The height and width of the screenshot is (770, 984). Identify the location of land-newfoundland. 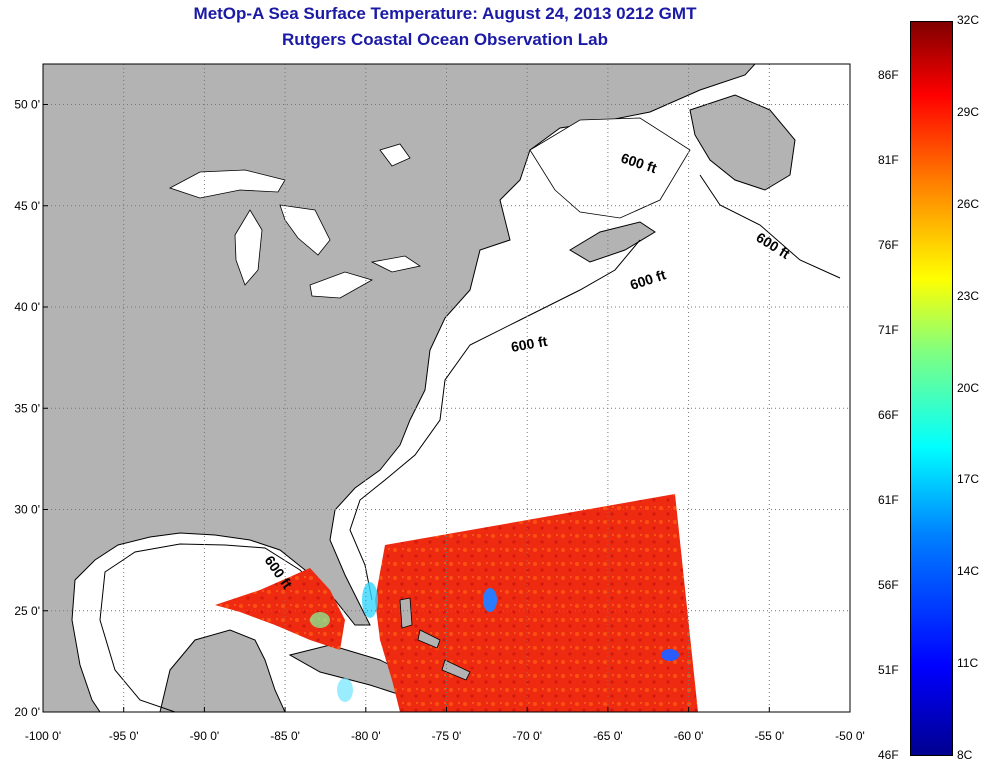
(742, 142).